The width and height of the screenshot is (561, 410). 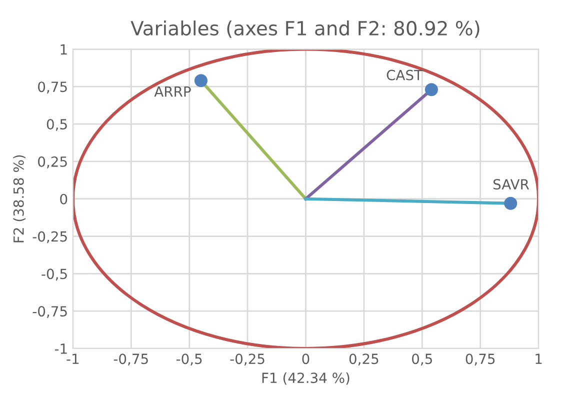 I want to click on annotation: SAVR, so click(x=511, y=184).